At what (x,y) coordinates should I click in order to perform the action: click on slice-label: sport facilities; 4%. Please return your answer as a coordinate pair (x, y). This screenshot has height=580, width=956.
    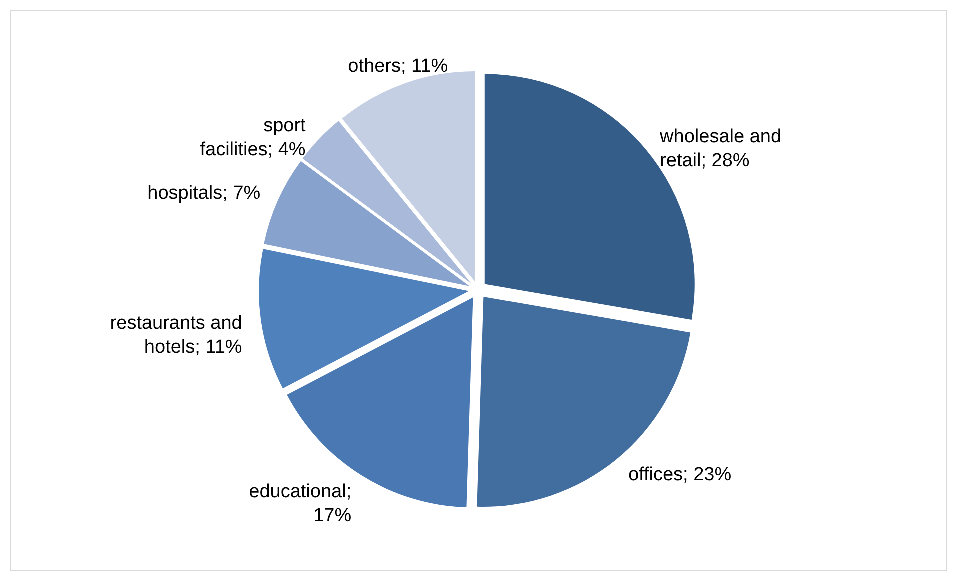
    Looking at the image, I should click on (253, 138).